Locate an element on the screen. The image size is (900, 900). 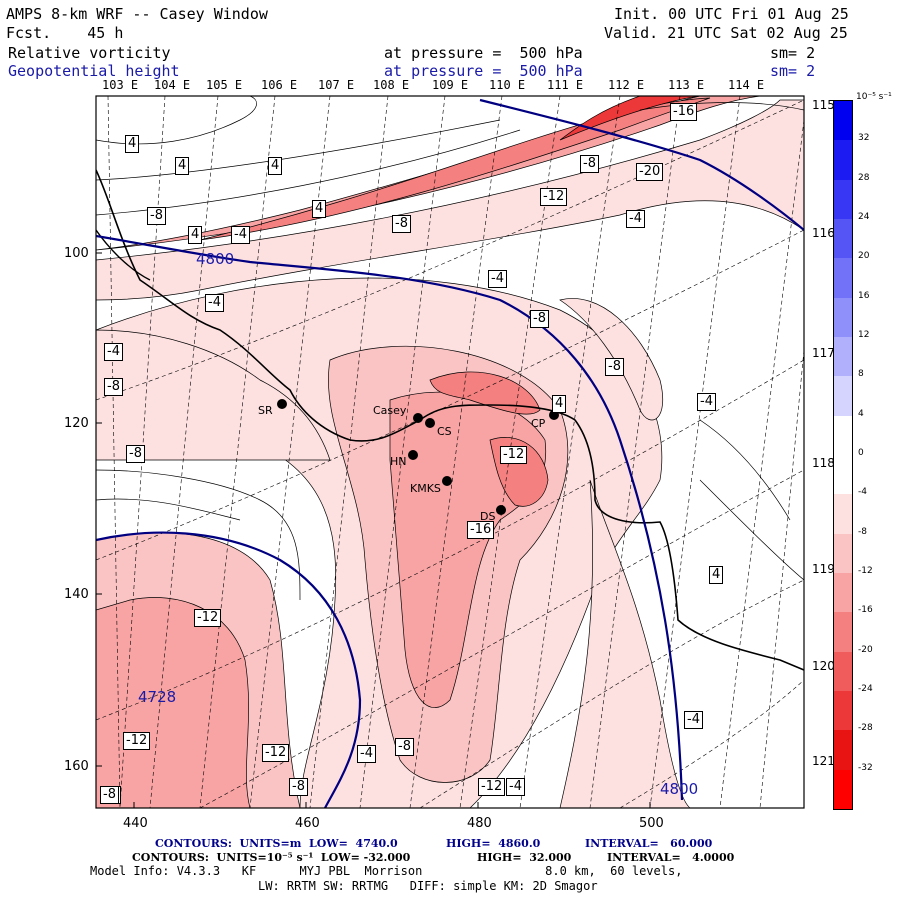
lon-label: 114 E is located at coordinates (746, 85).